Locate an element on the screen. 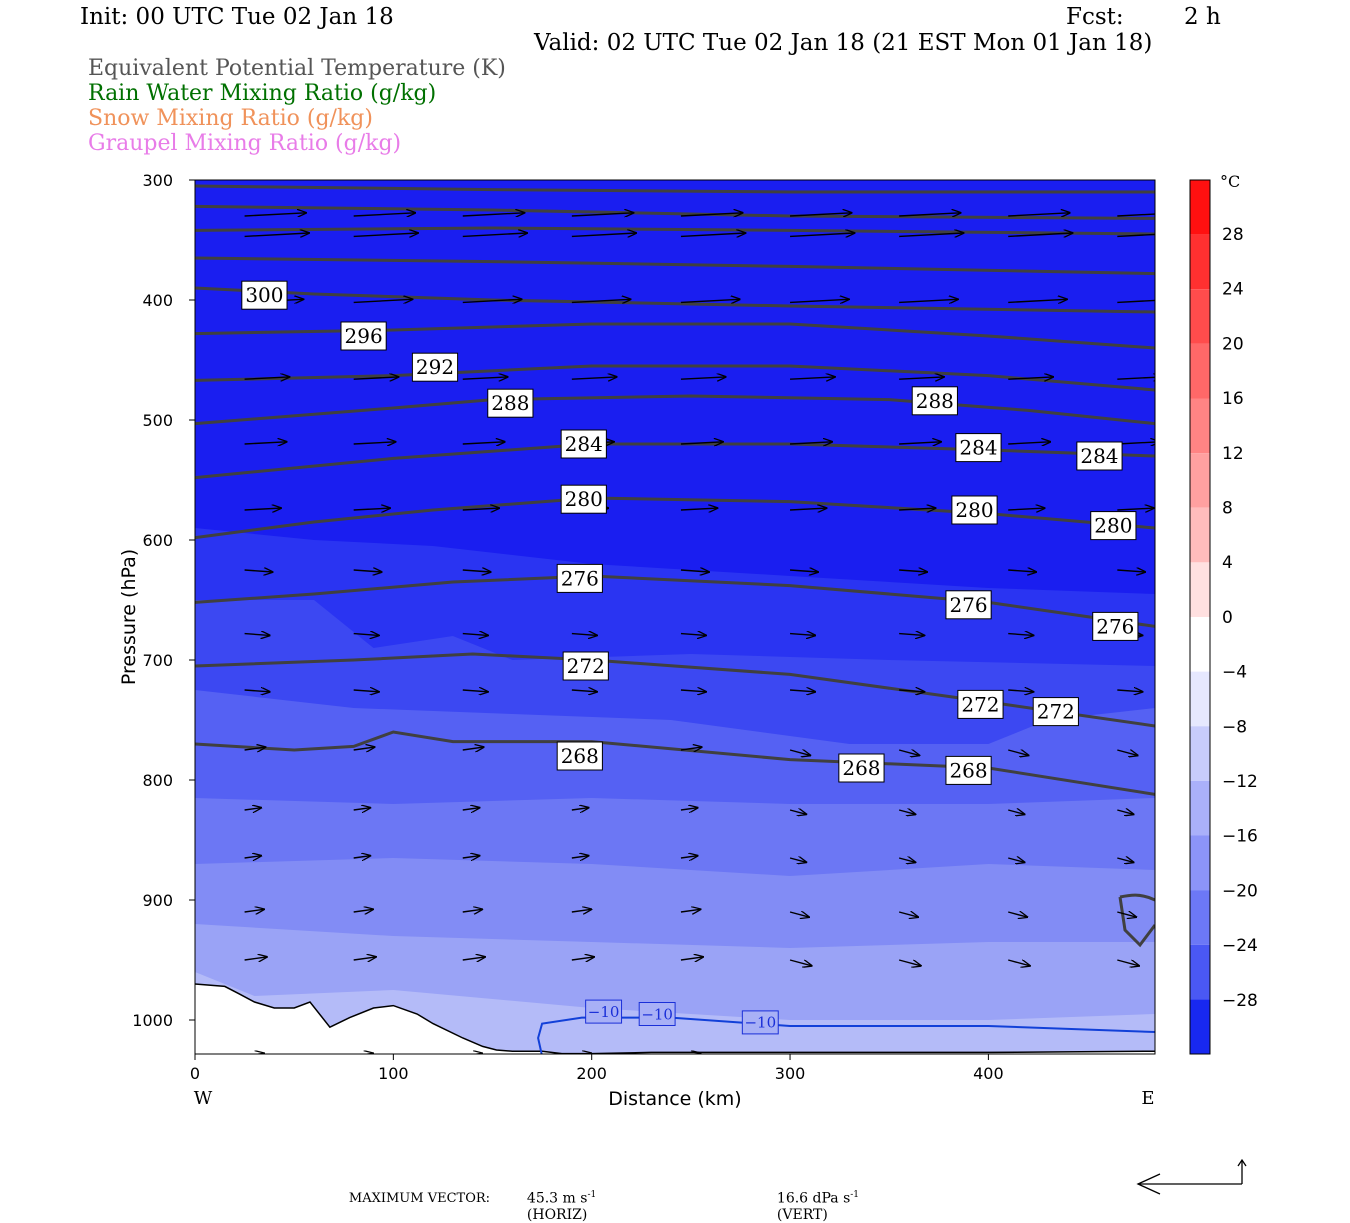 The width and height of the screenshot is (1350, 1223). theta-e-label-text: 276 is located at coordinates (580, 578).